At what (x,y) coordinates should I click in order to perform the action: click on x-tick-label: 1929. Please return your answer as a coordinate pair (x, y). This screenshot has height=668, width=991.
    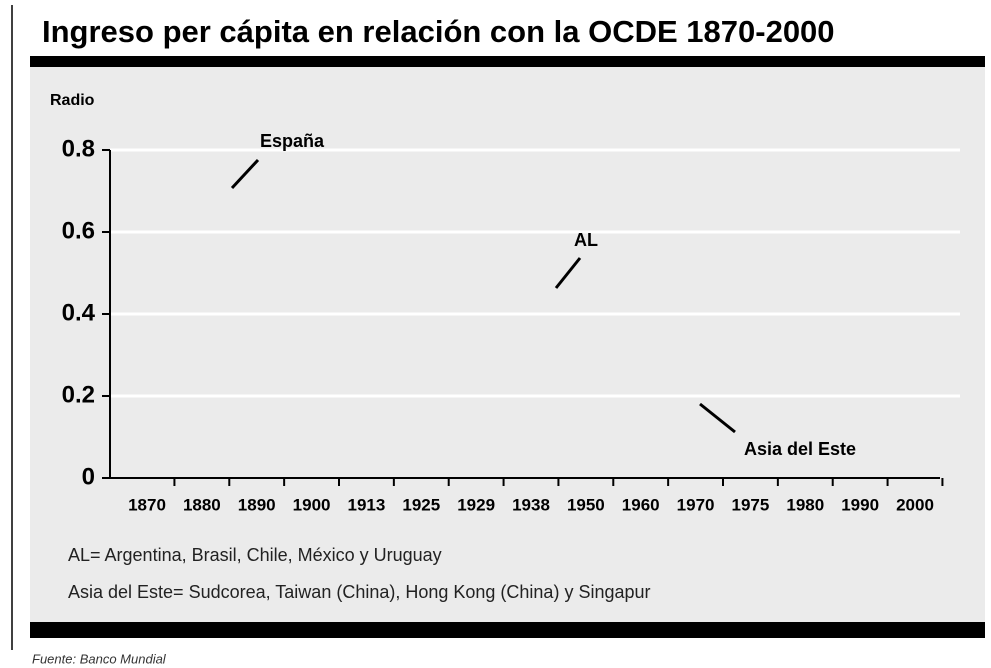
    Looking at the image, I should click on (476, 504).